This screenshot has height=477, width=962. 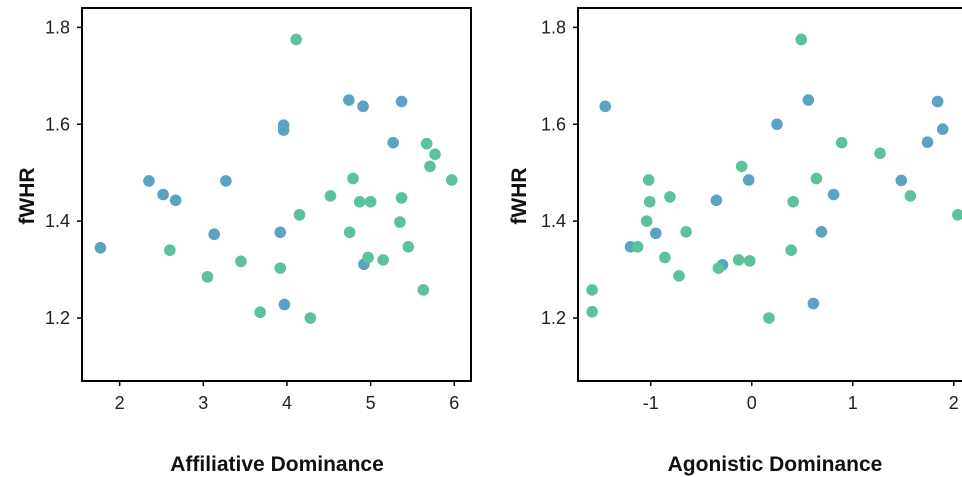 What do you see at coordinates (371, 403) in the screenshot?
I see `x-tick-label: 5` at bounding box center [371, 403].